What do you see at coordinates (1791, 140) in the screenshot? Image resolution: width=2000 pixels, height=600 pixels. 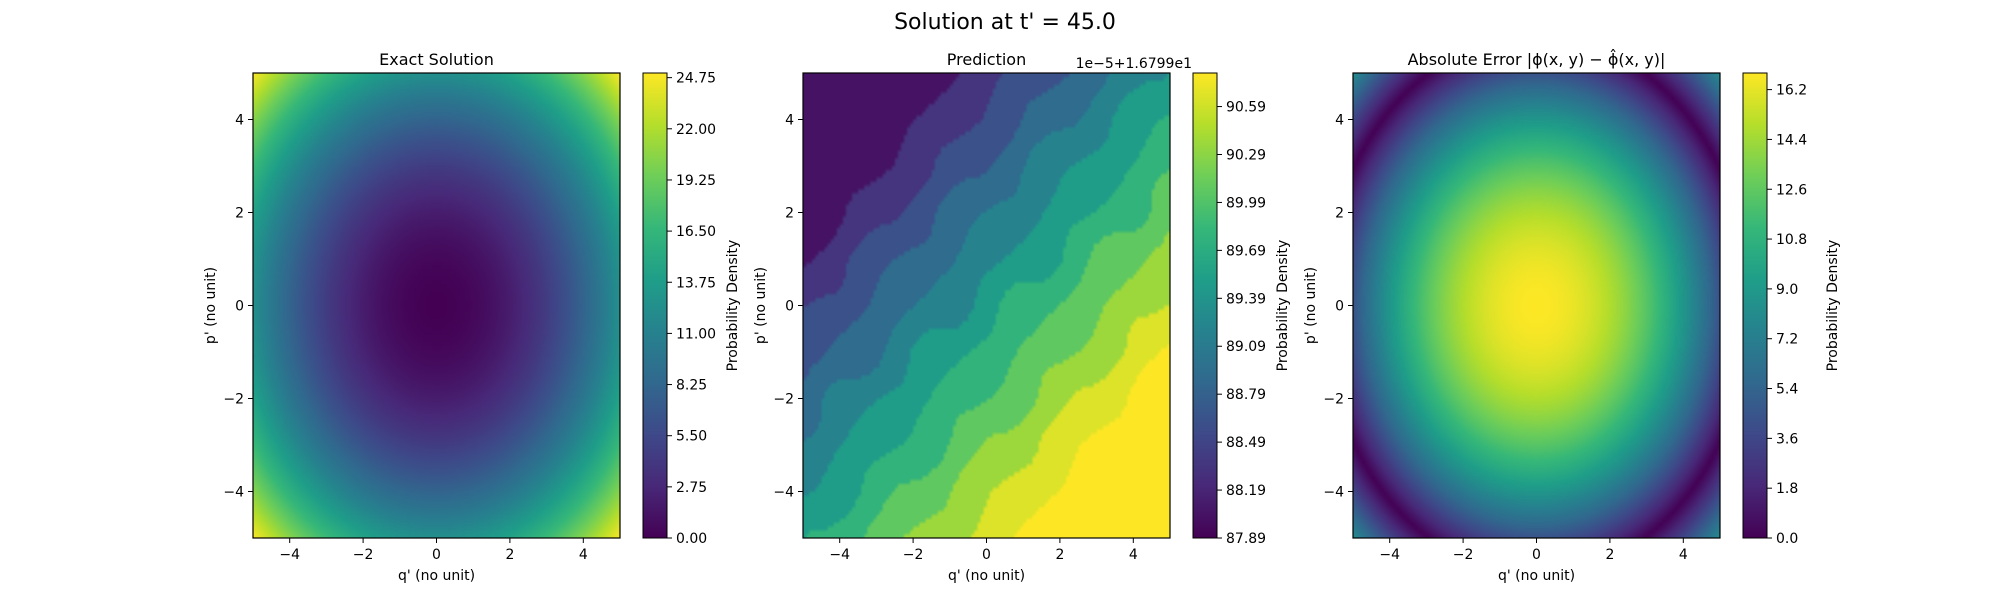 I see `colorbar-tick-label: 14.4` at bounding box center [1791, 140].